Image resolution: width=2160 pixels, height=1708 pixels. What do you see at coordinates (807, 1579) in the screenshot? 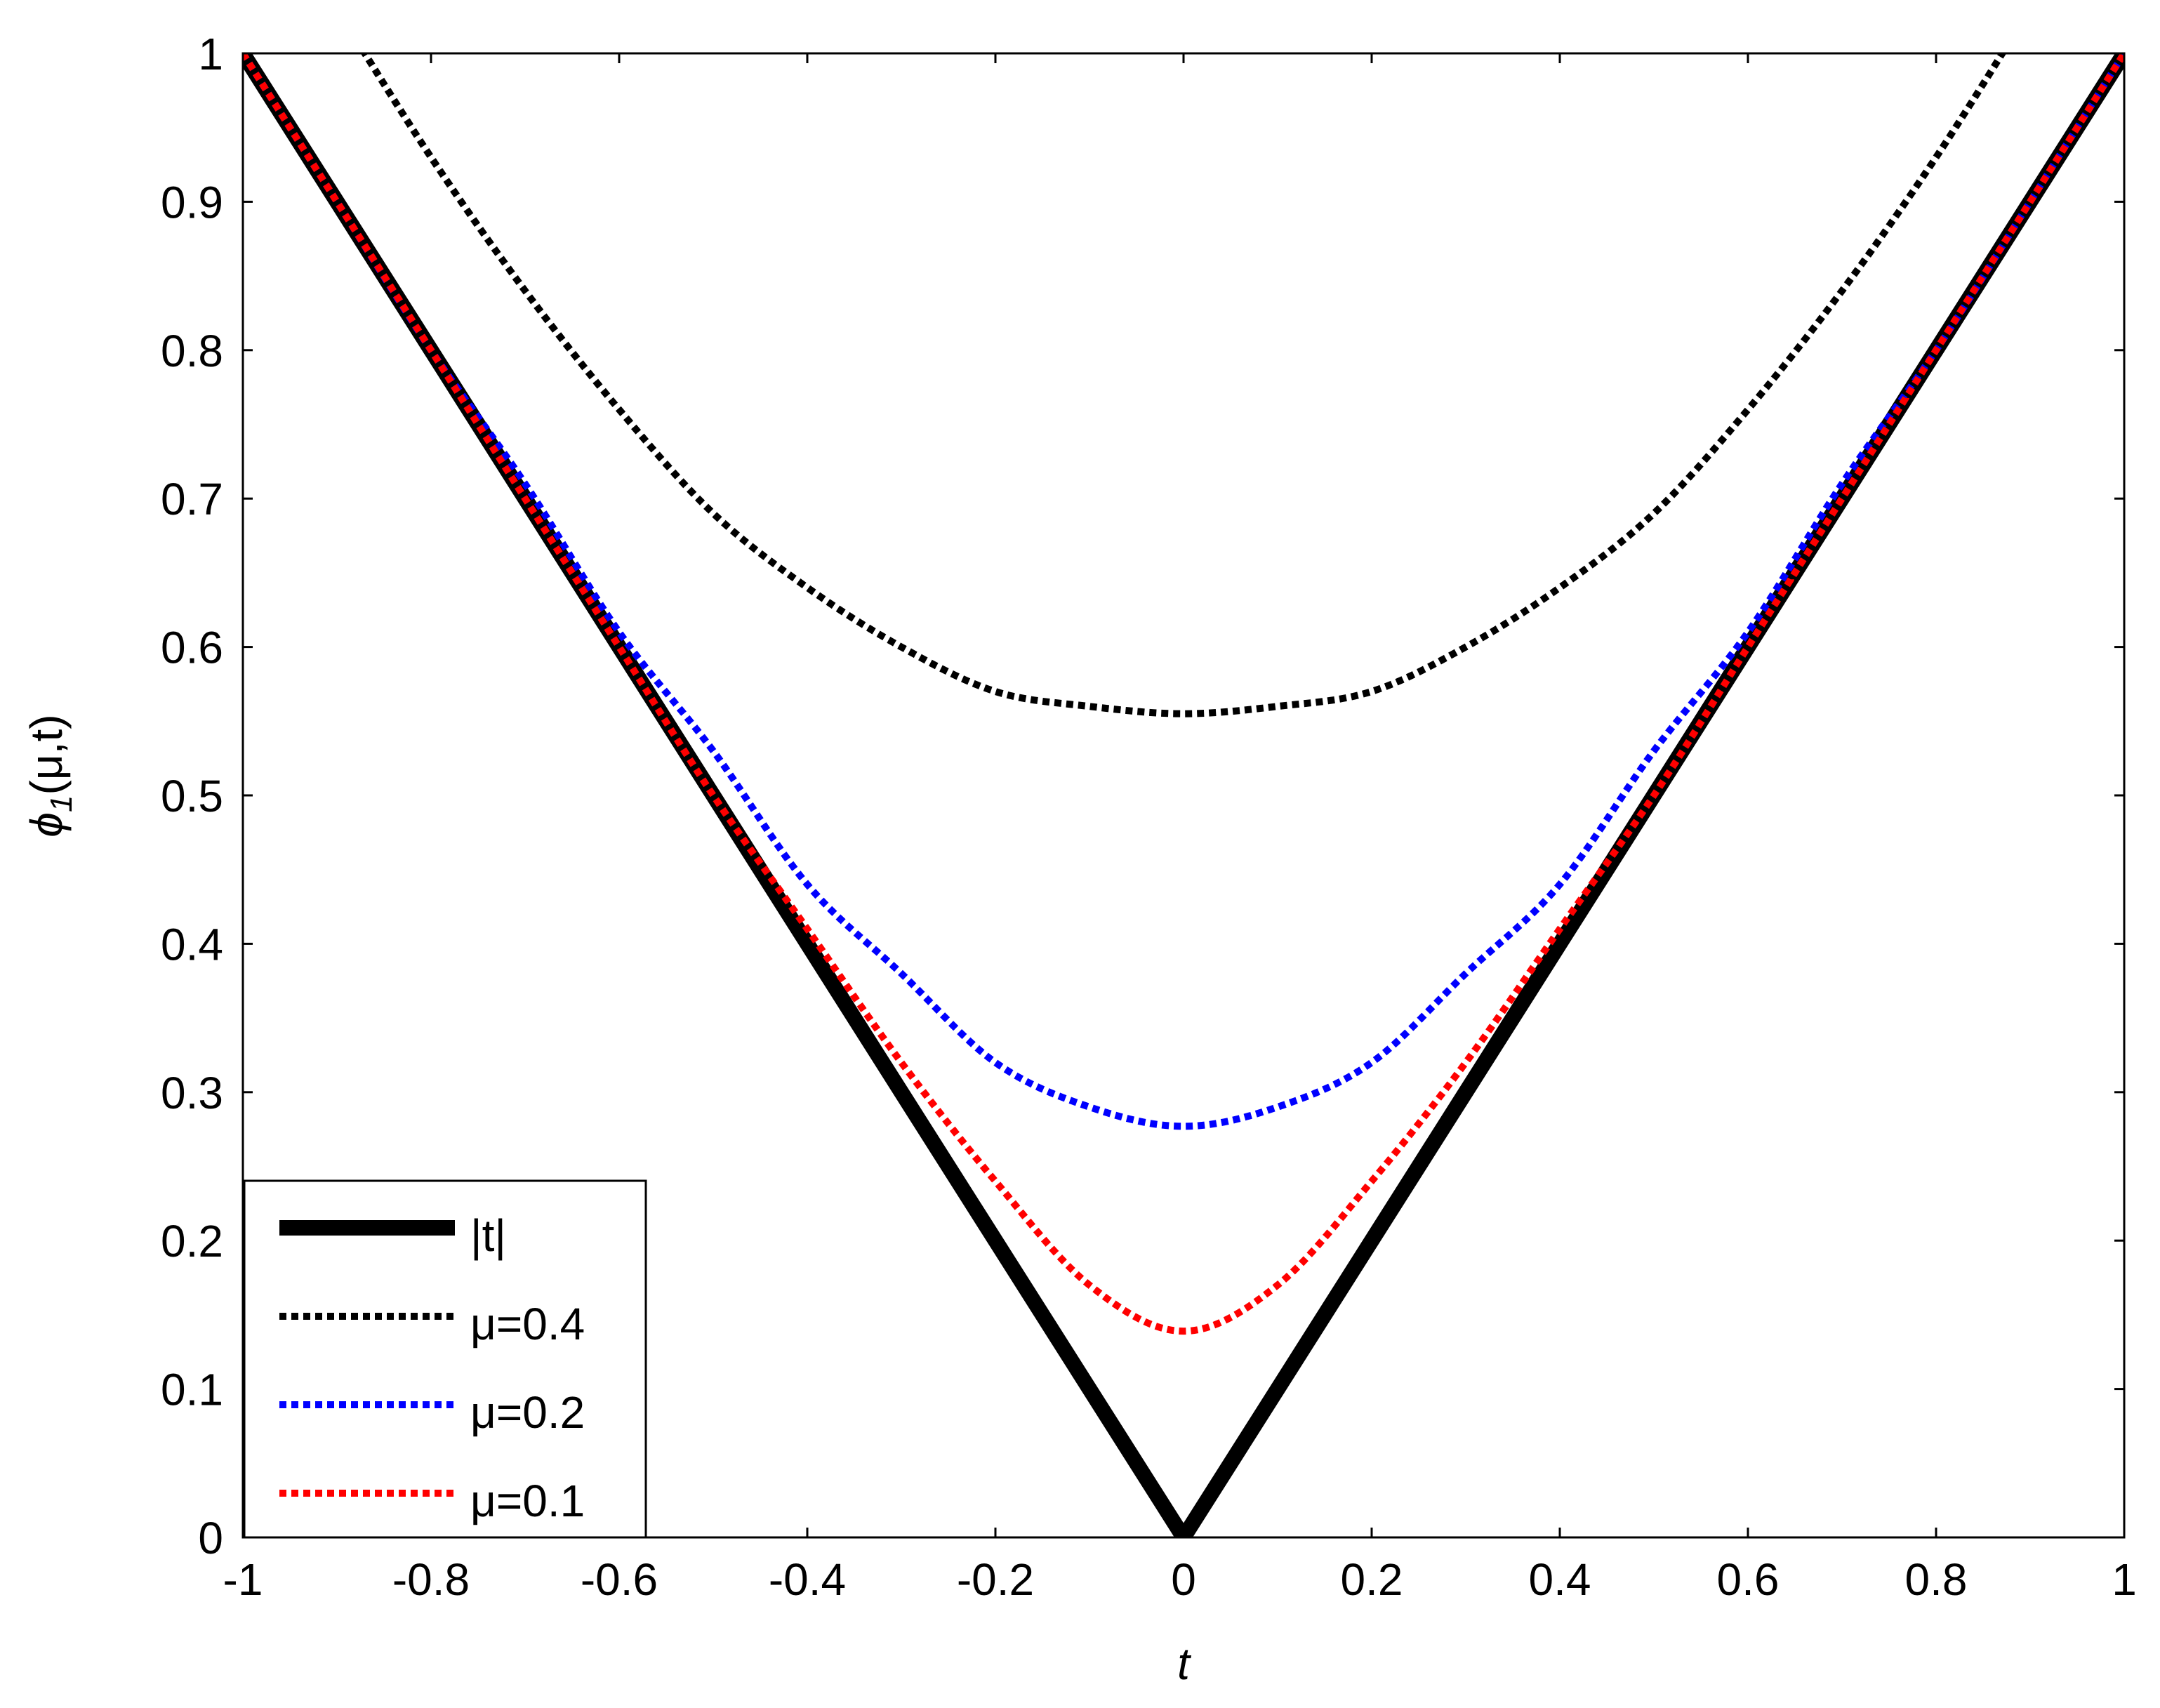
I see `x-tick-label: -0.4` at bounding box center [807, 1579].